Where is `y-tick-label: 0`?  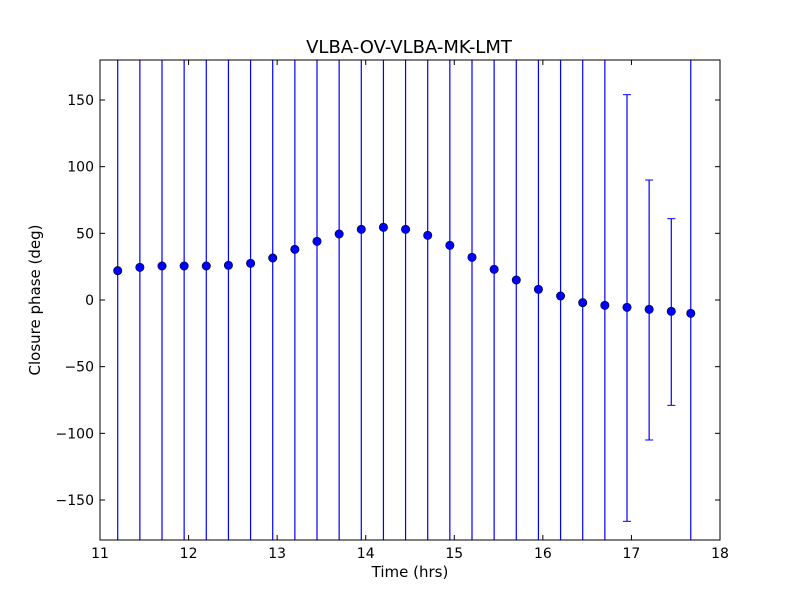
y-tick-label: 0 is located at coordinates (89, 301).